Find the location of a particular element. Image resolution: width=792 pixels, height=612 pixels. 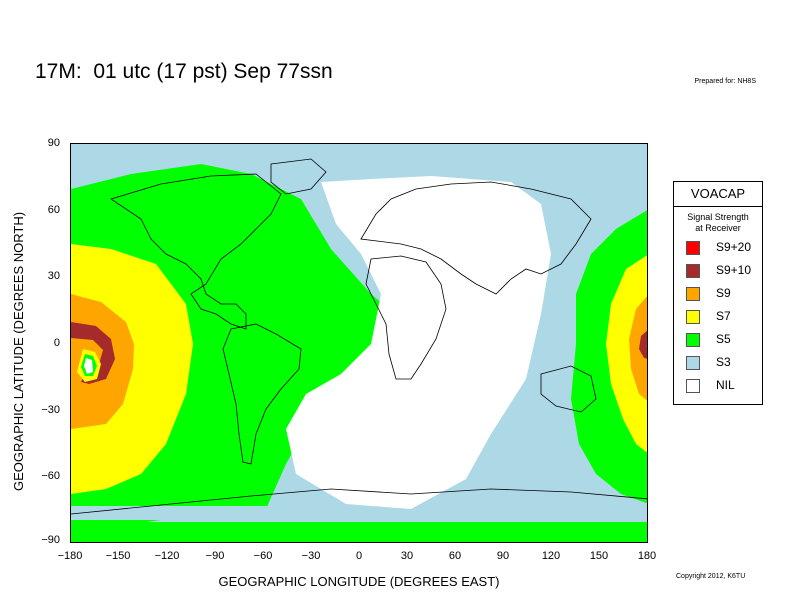

australia-outline is located at coordinates (568, 389).